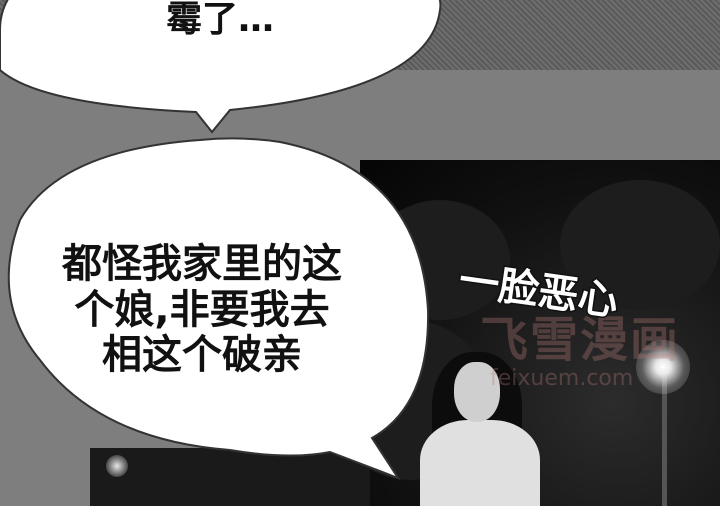 This screenshot has width=720, height=506. I want to click on street-lamp-post, so click(664, 433).